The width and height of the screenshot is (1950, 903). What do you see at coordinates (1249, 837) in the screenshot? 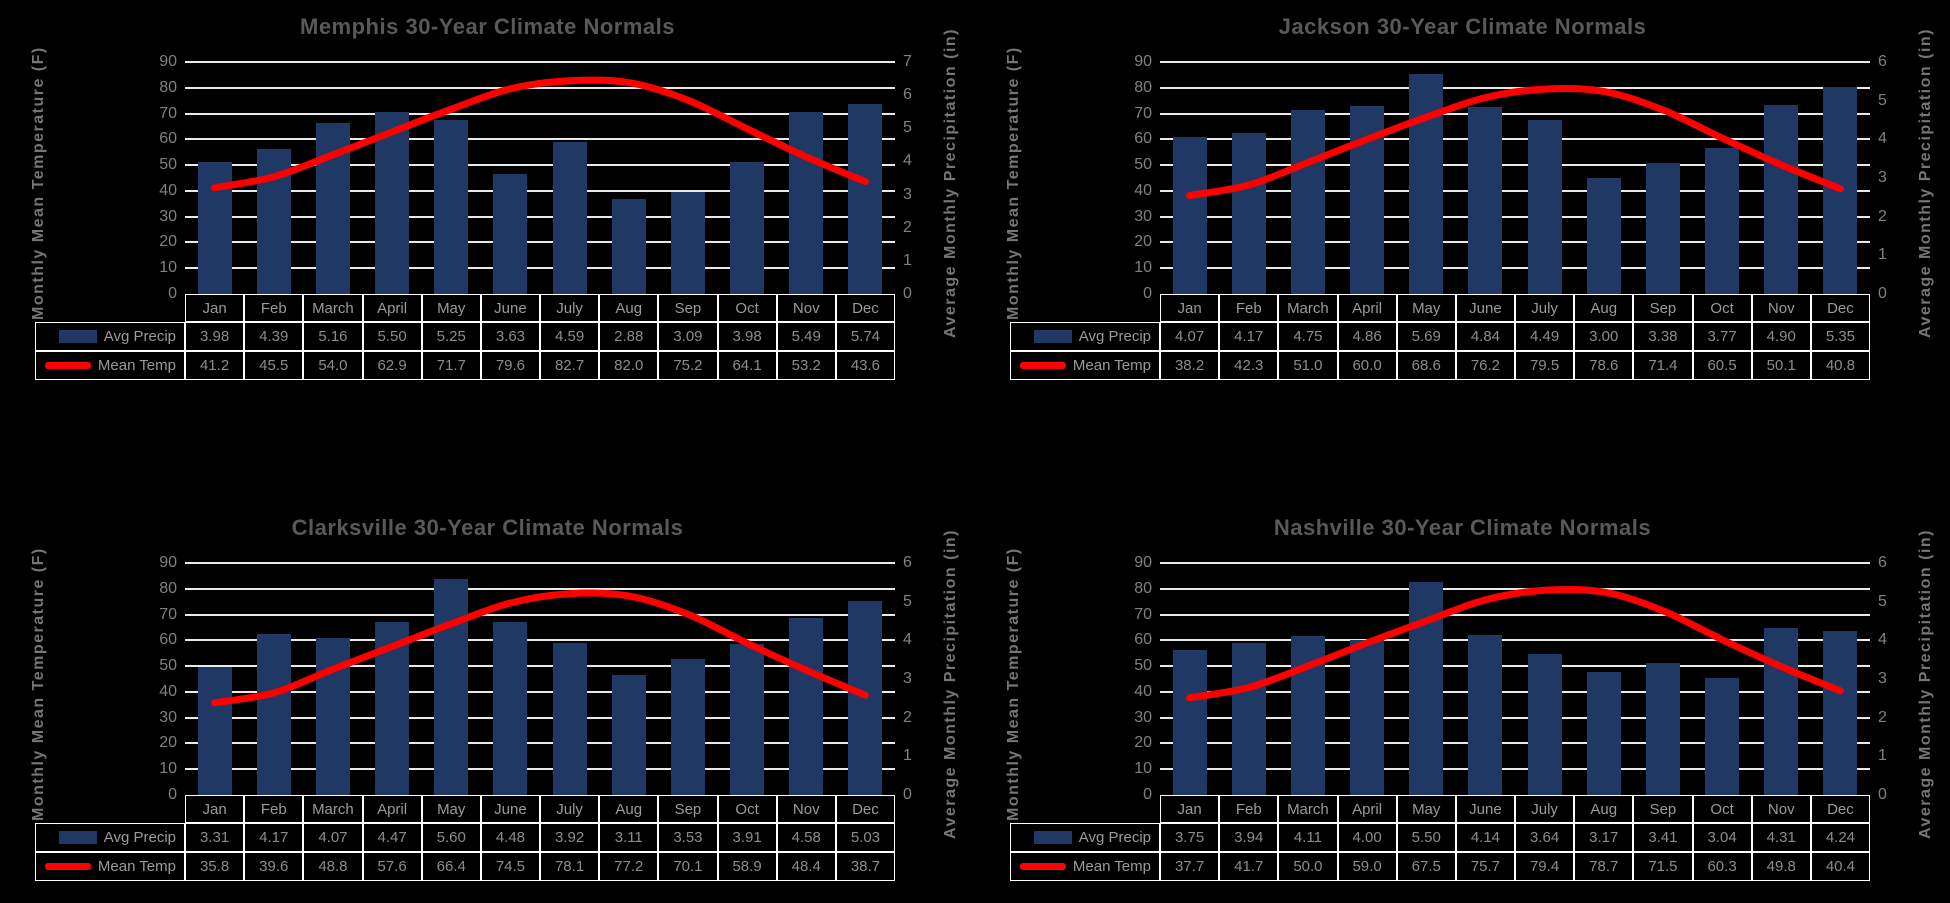
I see `precip-value-cell: 3.94` at bounding box center [1249, 837].